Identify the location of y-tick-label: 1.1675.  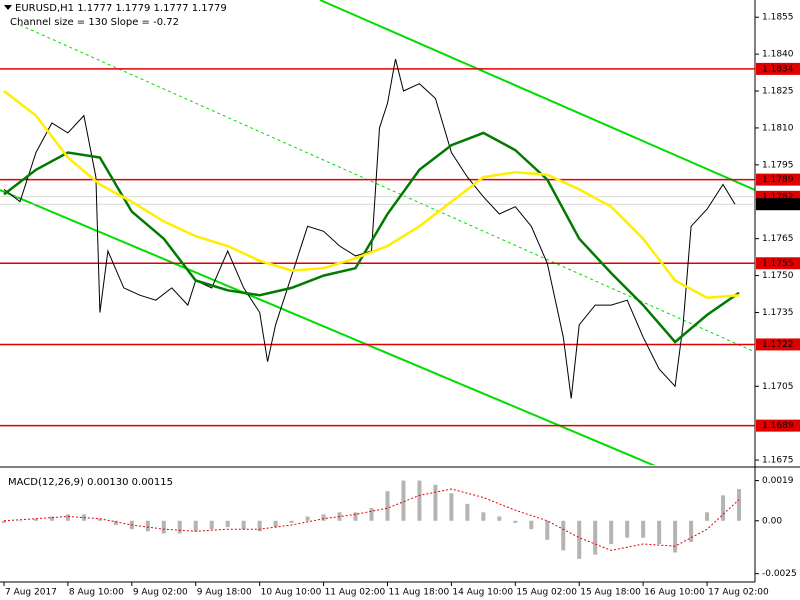
(778, 461).